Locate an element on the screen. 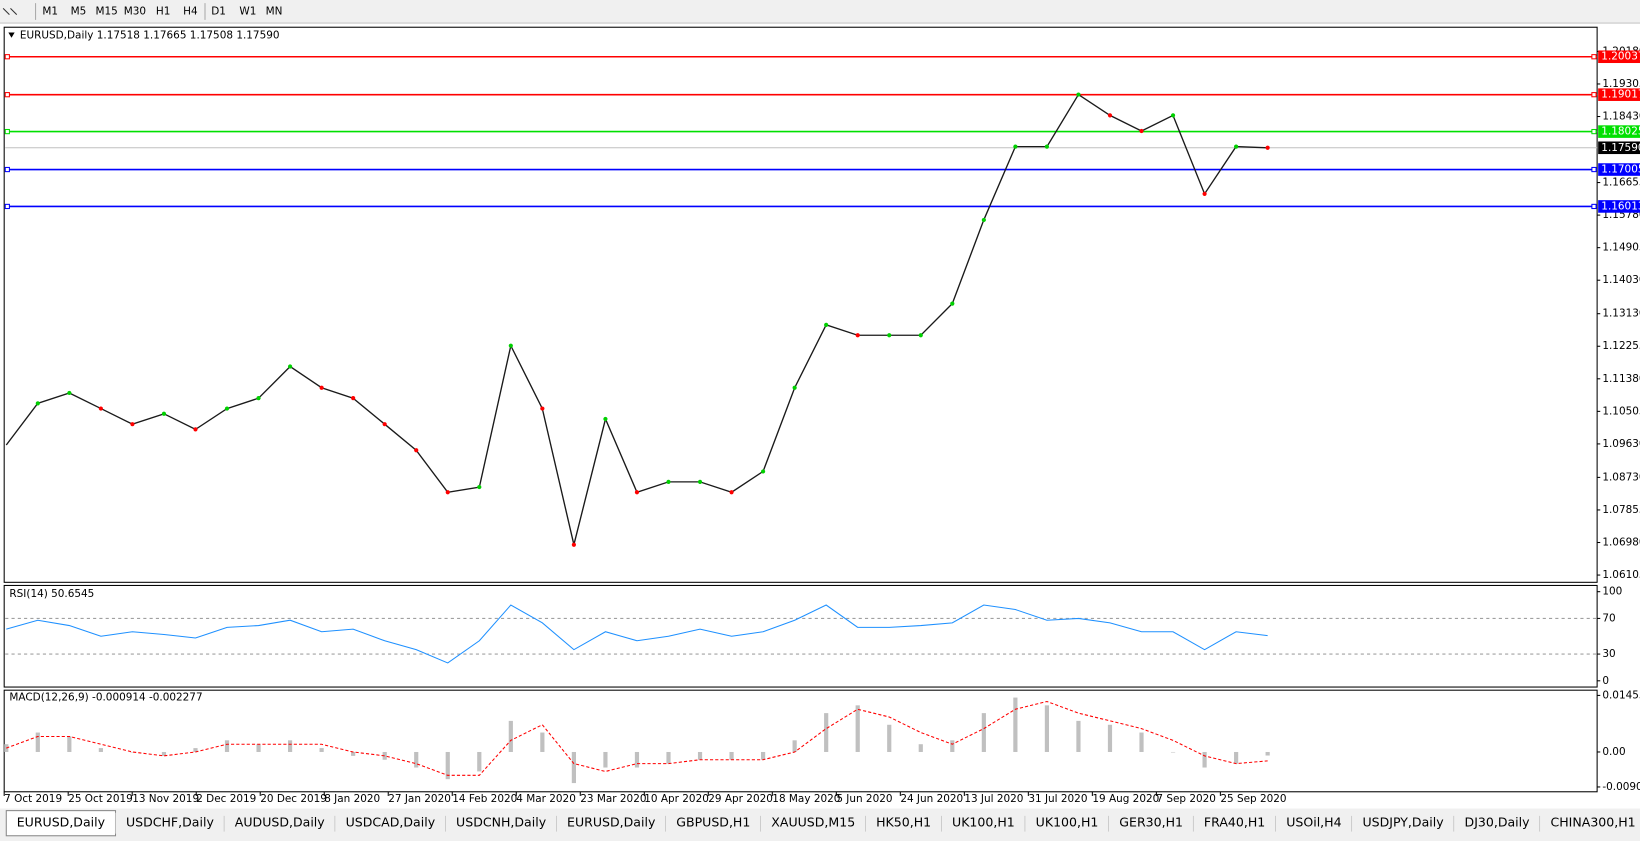 The image size is (1640, 841). tab: USDCHF,Daily is located at coordinates (170, 823).